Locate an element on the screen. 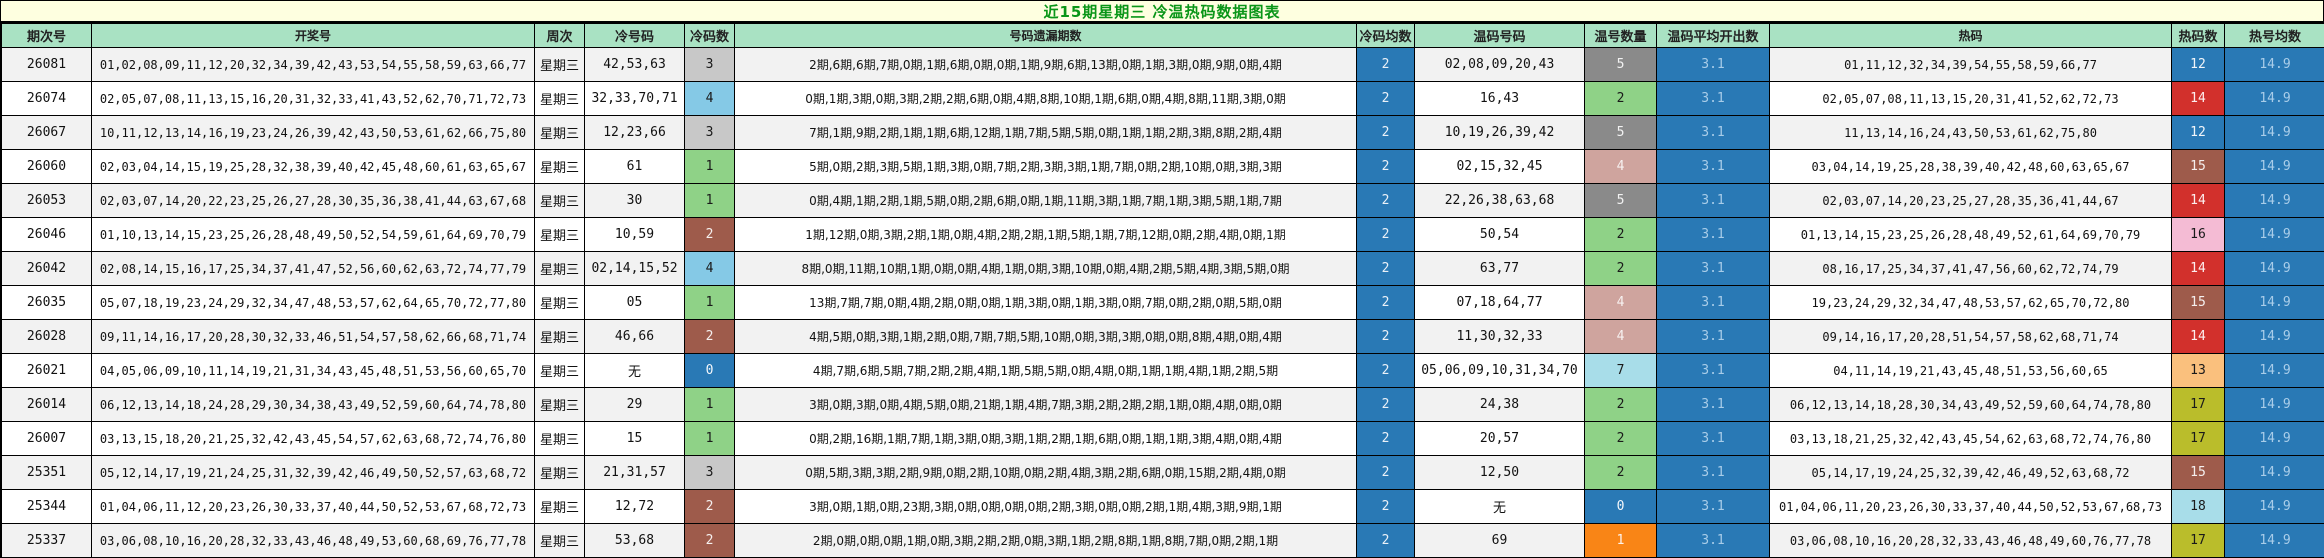 This screenshot has width=2324, height=558. cell-warm-numbers: 22,26,38,63,68 is located at coordinates (1499, 200).